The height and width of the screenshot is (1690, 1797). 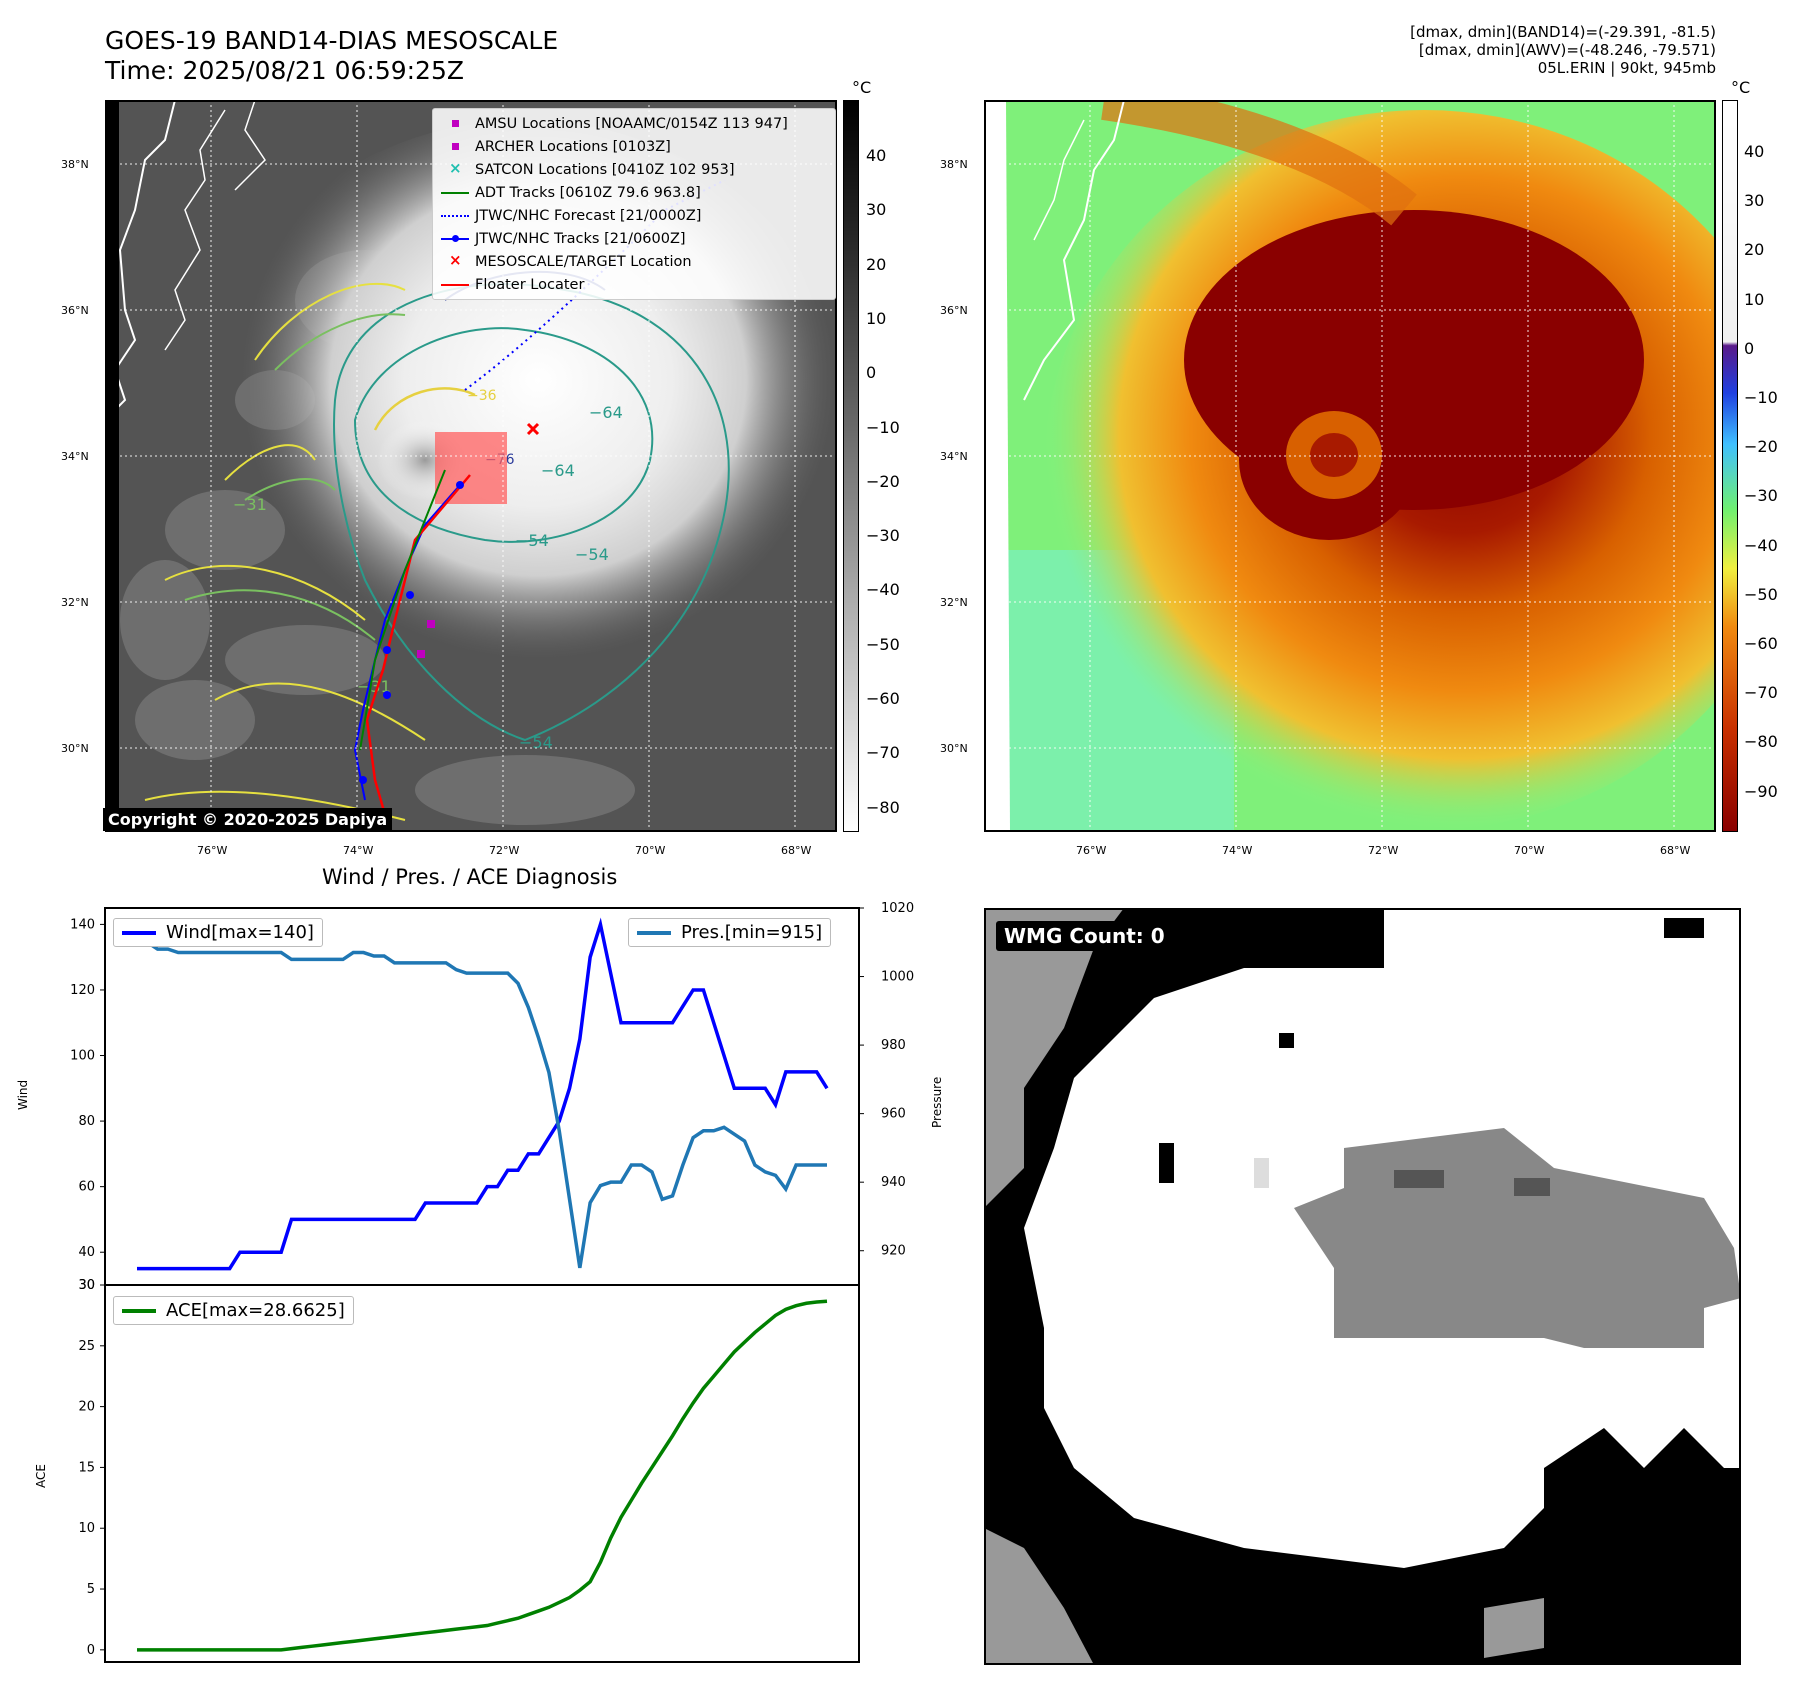 What do you see at coordinates (86, 1252) in the screenshot?
I see `wind-tick-label: 40` at bounding box center [86, 1252].